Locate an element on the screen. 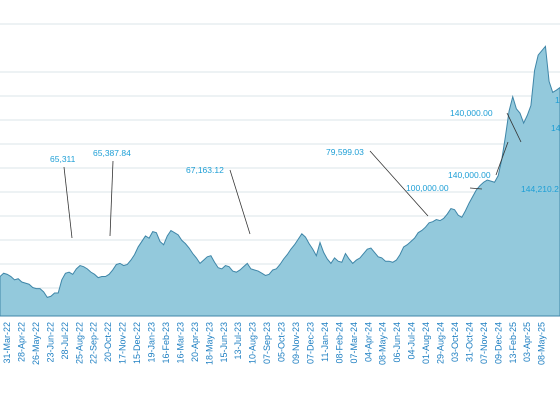 This screenshot has height=416, width=560. x-tick-label: 07-Dec-23 is located at coordinates (310, 343).